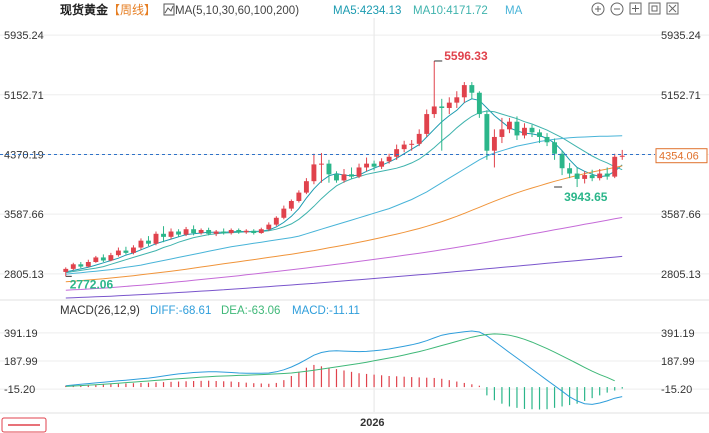  I want to click on chart-type-icon, so click(169, 9).